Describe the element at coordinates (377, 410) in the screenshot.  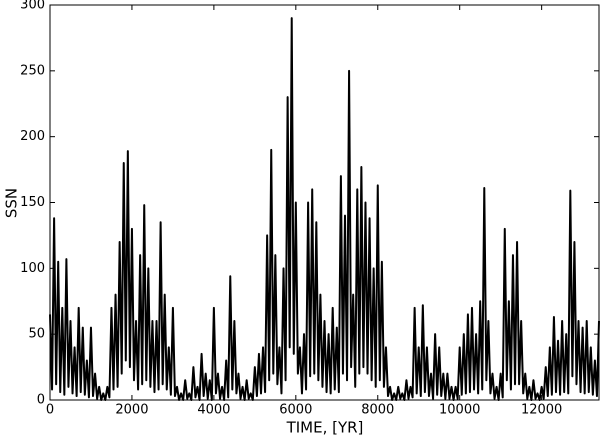
I see `x-tick-label: 8000` at that location.